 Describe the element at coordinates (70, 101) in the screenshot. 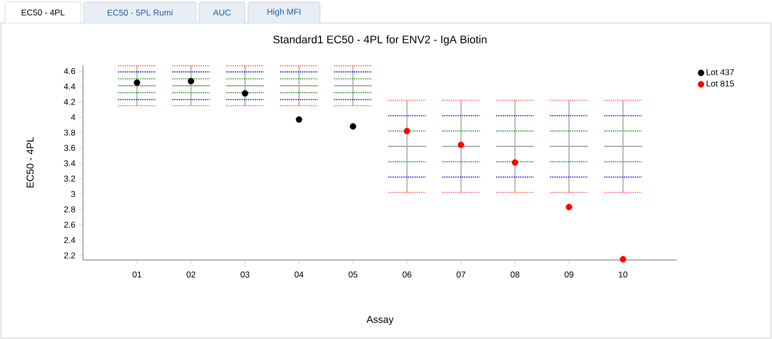

I see `y-tick-label: 4.2` at that location.